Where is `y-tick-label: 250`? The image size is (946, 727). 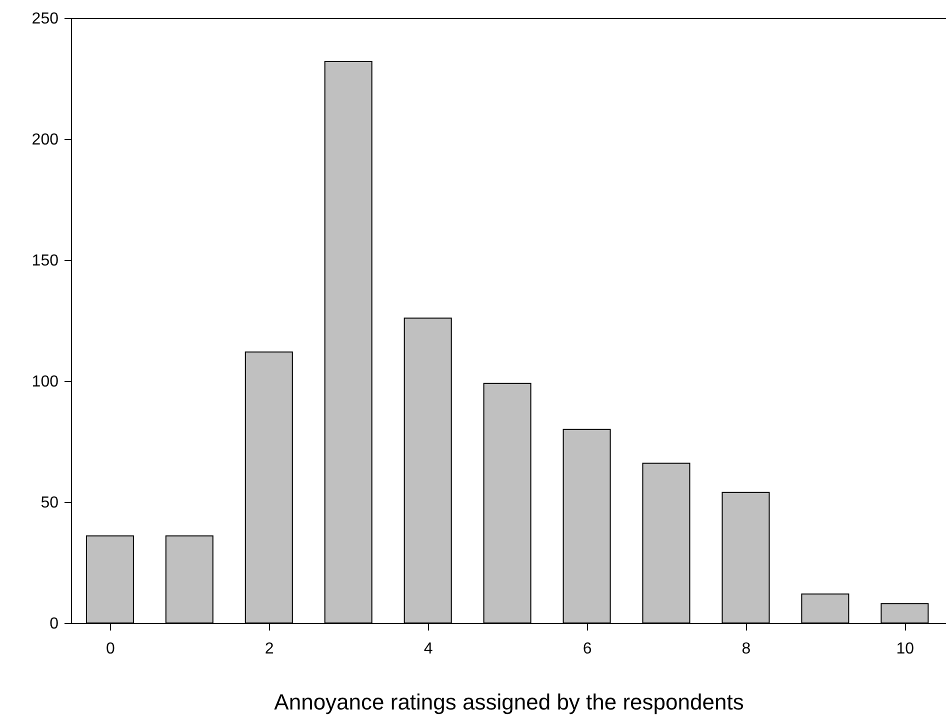
y-tick-label: 250 is located at coordinates (45, 19).